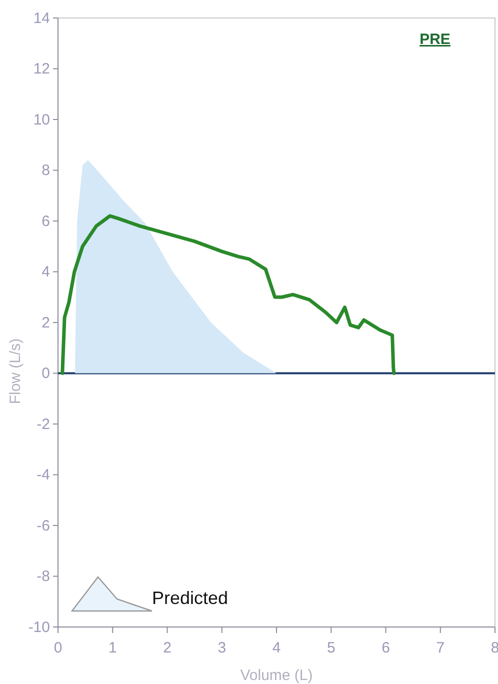 The height and width of the screenshot is (684, 498). I want to click on y-tick-label: 6, so click(46, 221).